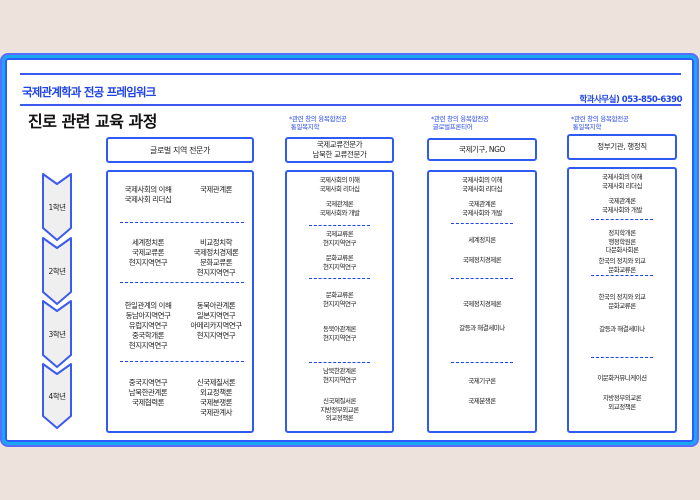 The image size is (700, 500). Describe the element at coordinates (148, 392) in the screenshot. I see `course-list: 중국지역연구 남북한관계론 국제협력론` at that location.